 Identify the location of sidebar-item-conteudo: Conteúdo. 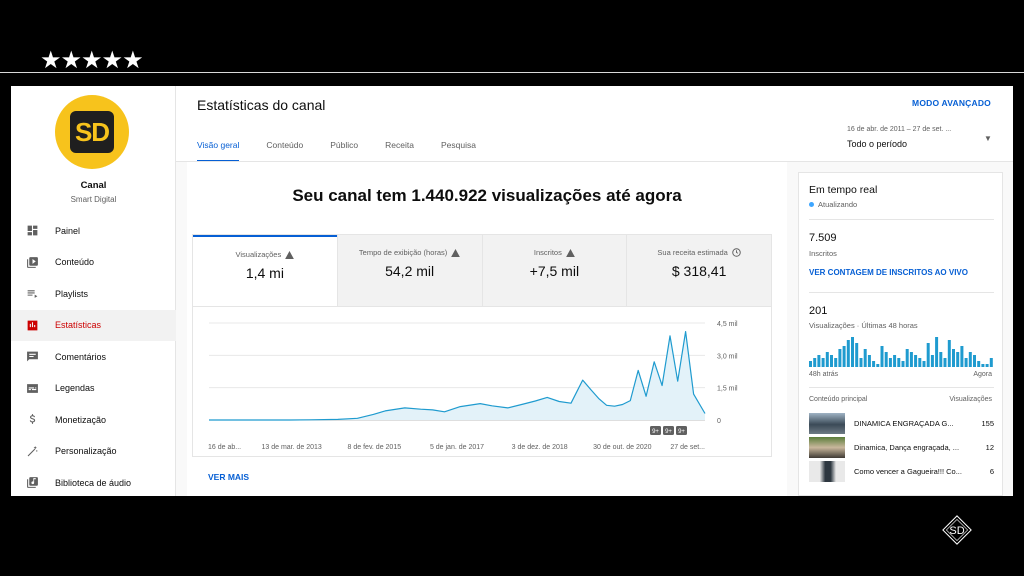
(93, 263).